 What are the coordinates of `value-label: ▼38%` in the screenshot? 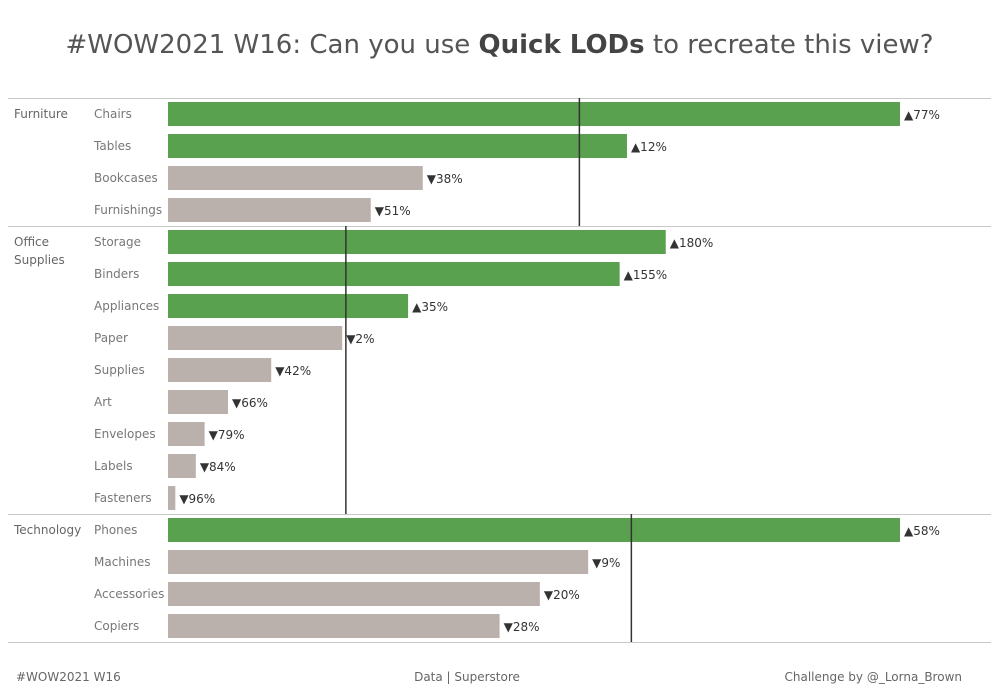 It's located at (445, 179).